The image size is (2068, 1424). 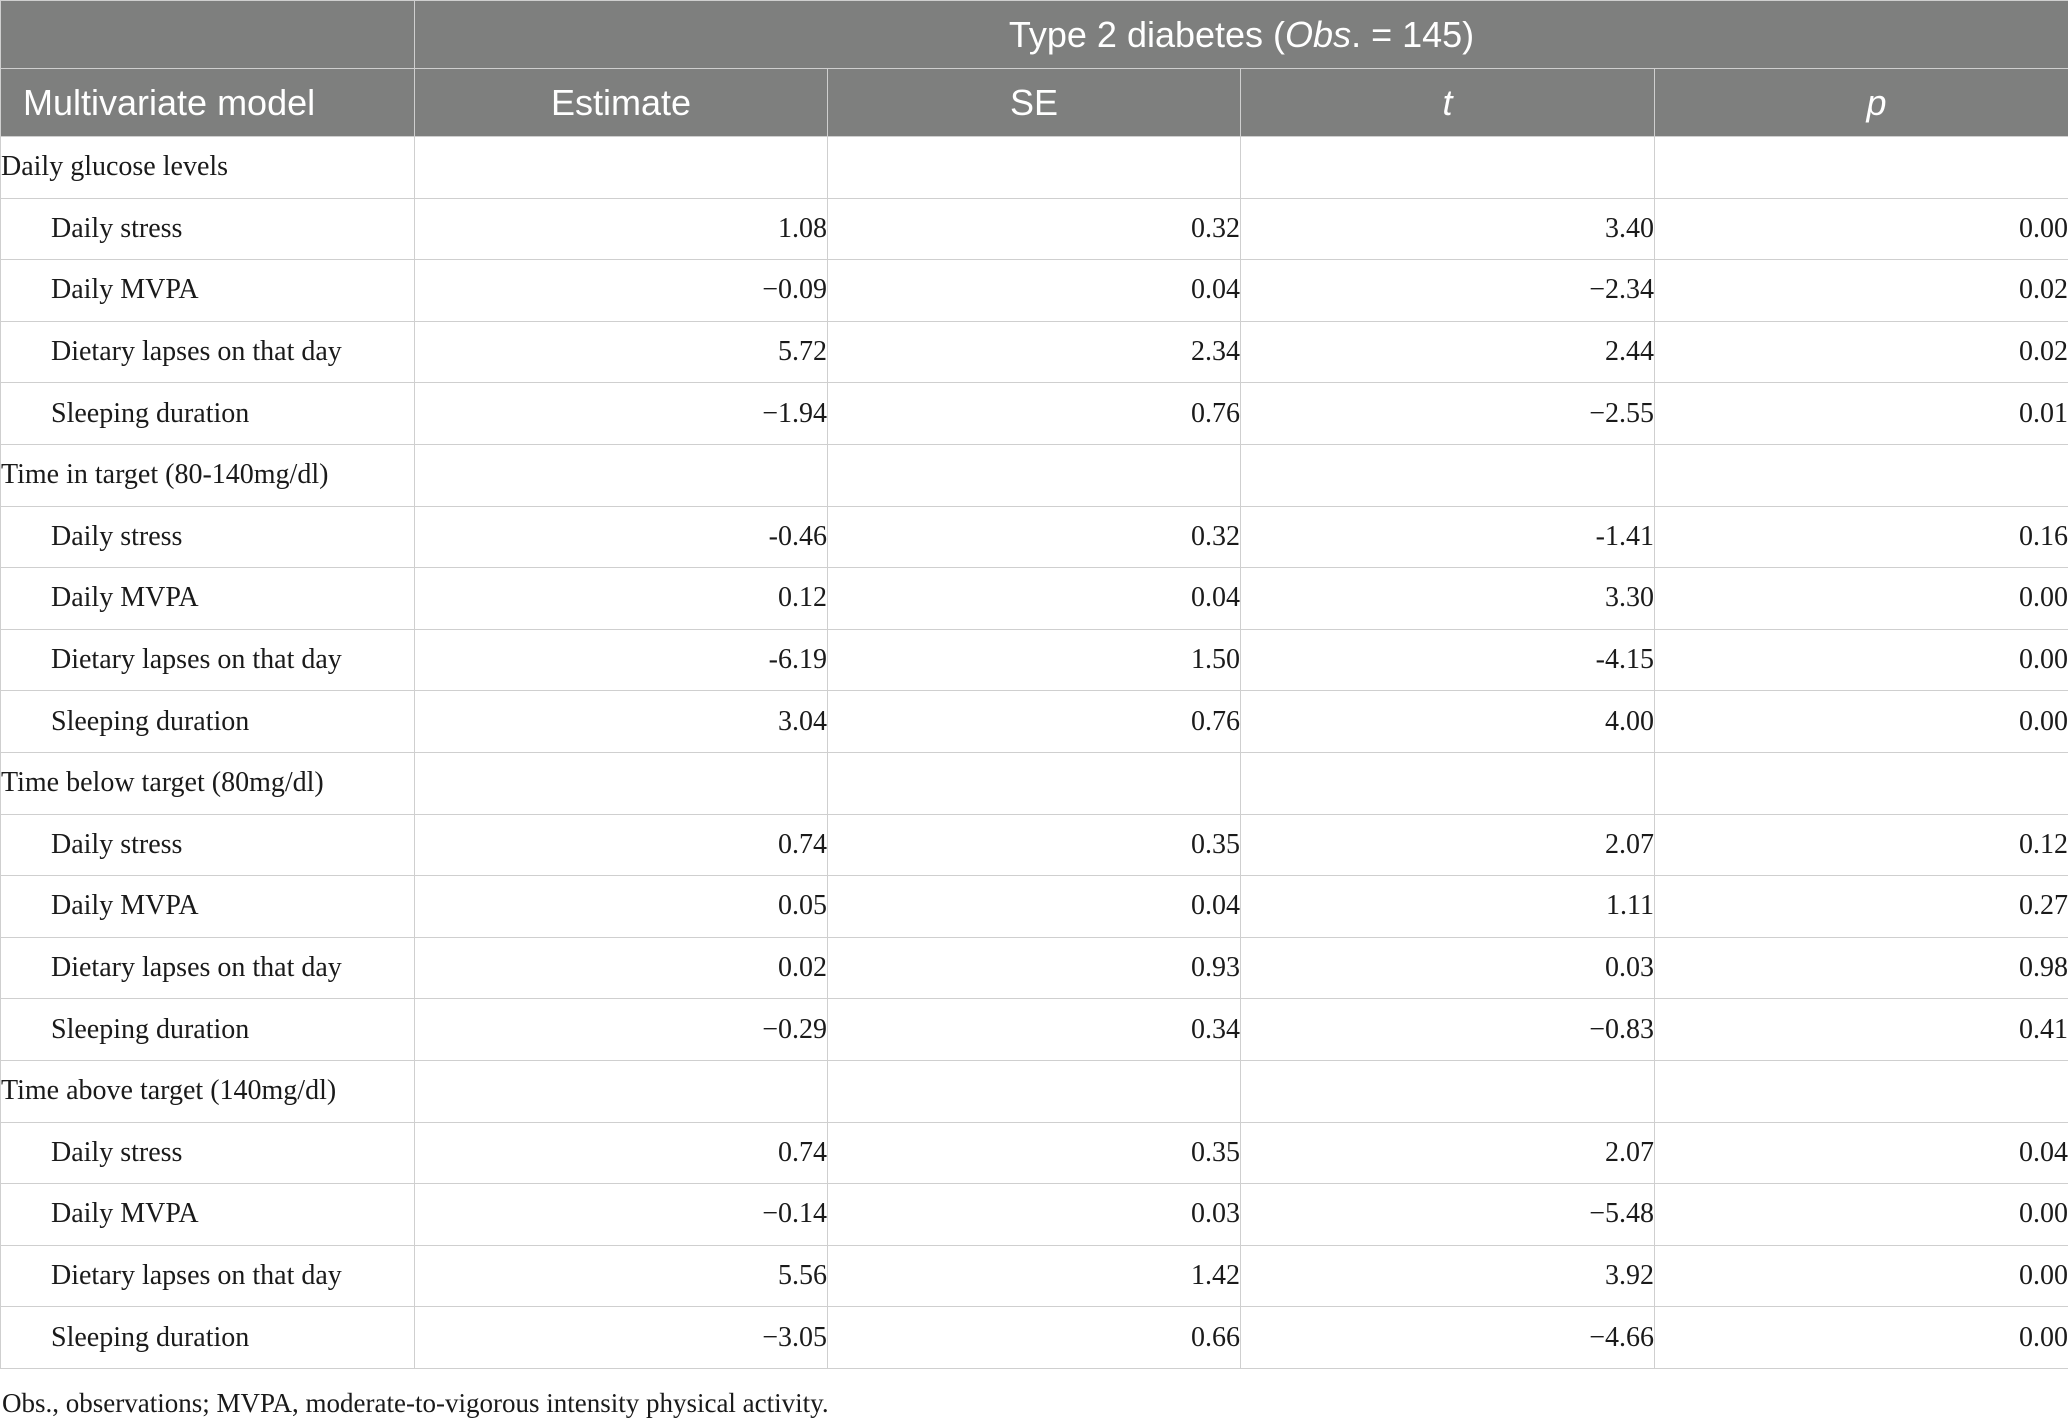 What do you see at coordinates (621, 290) in the screenshot?
I see `estimate-cell: −0.09` at bounding box center [621, 290].